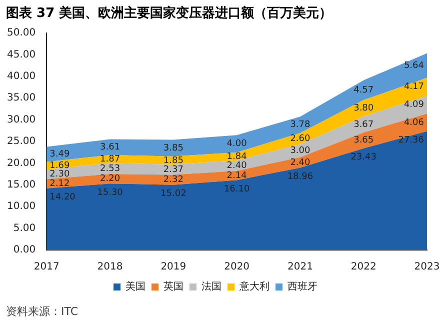 Image resolution: width=445 pixels, height=328 pixels. I want to click on data-label: 4.09, so click(414, 105).